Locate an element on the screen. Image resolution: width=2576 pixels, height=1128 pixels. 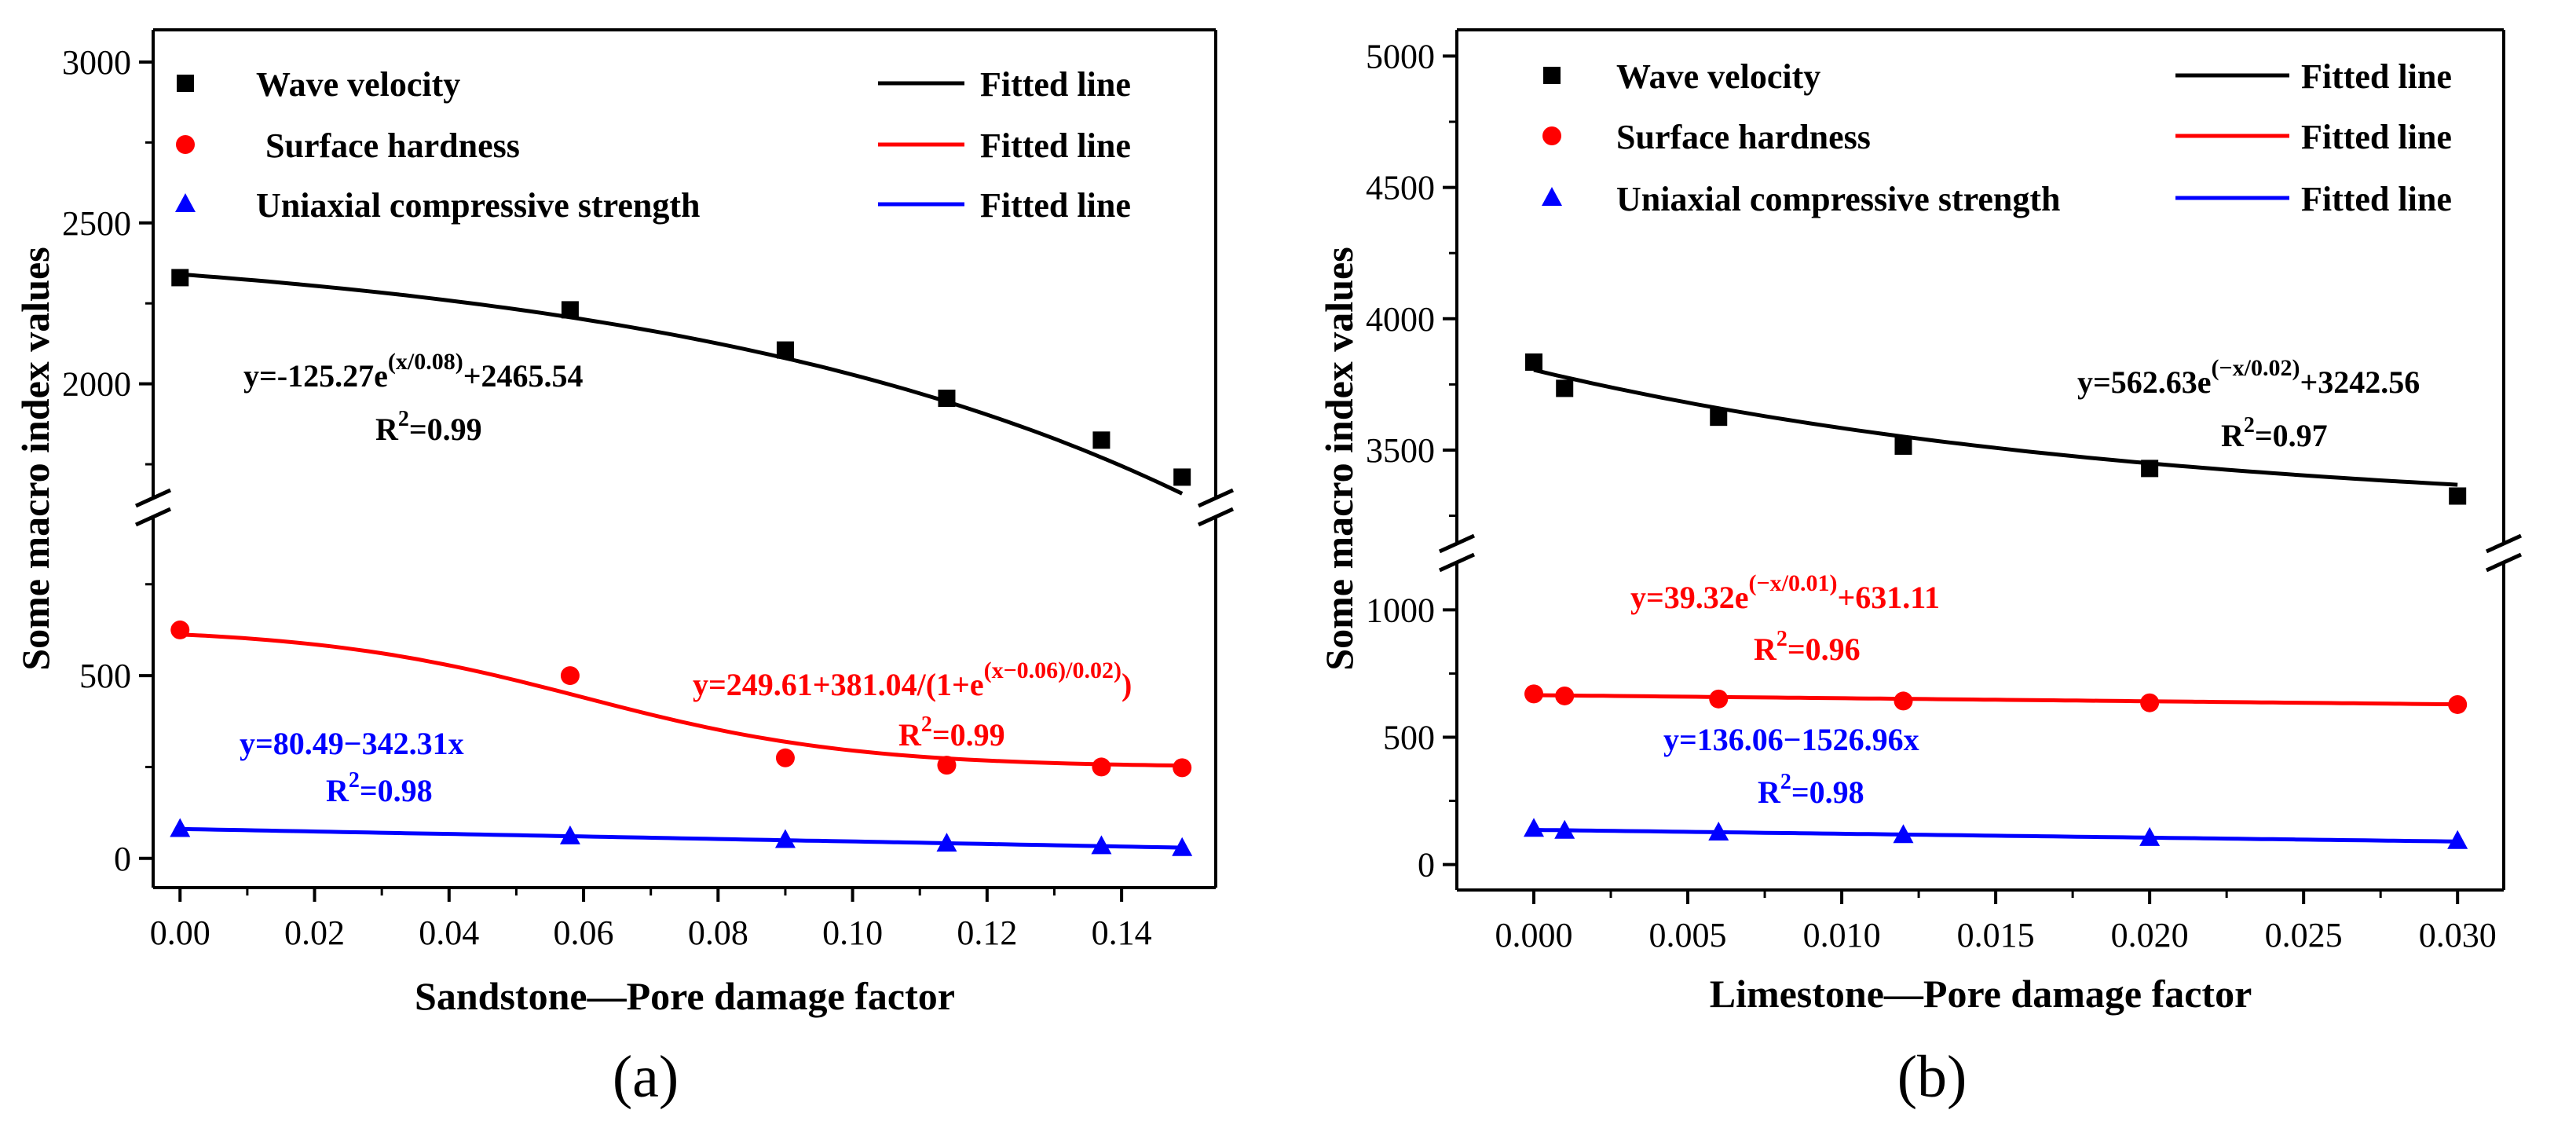
x-tick-label: 0.02 is located at coordinates (315, 933).